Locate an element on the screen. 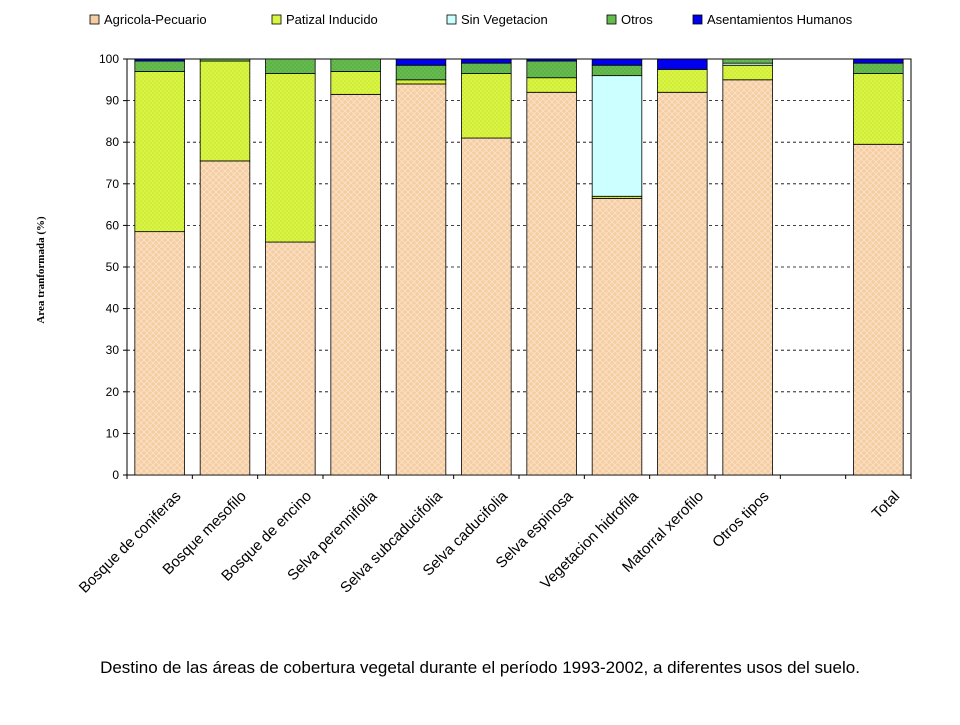 Image resolution: width=960 pixels, height=725 pixels. y-tick-label: 50 is located at coordinates (113, 267).